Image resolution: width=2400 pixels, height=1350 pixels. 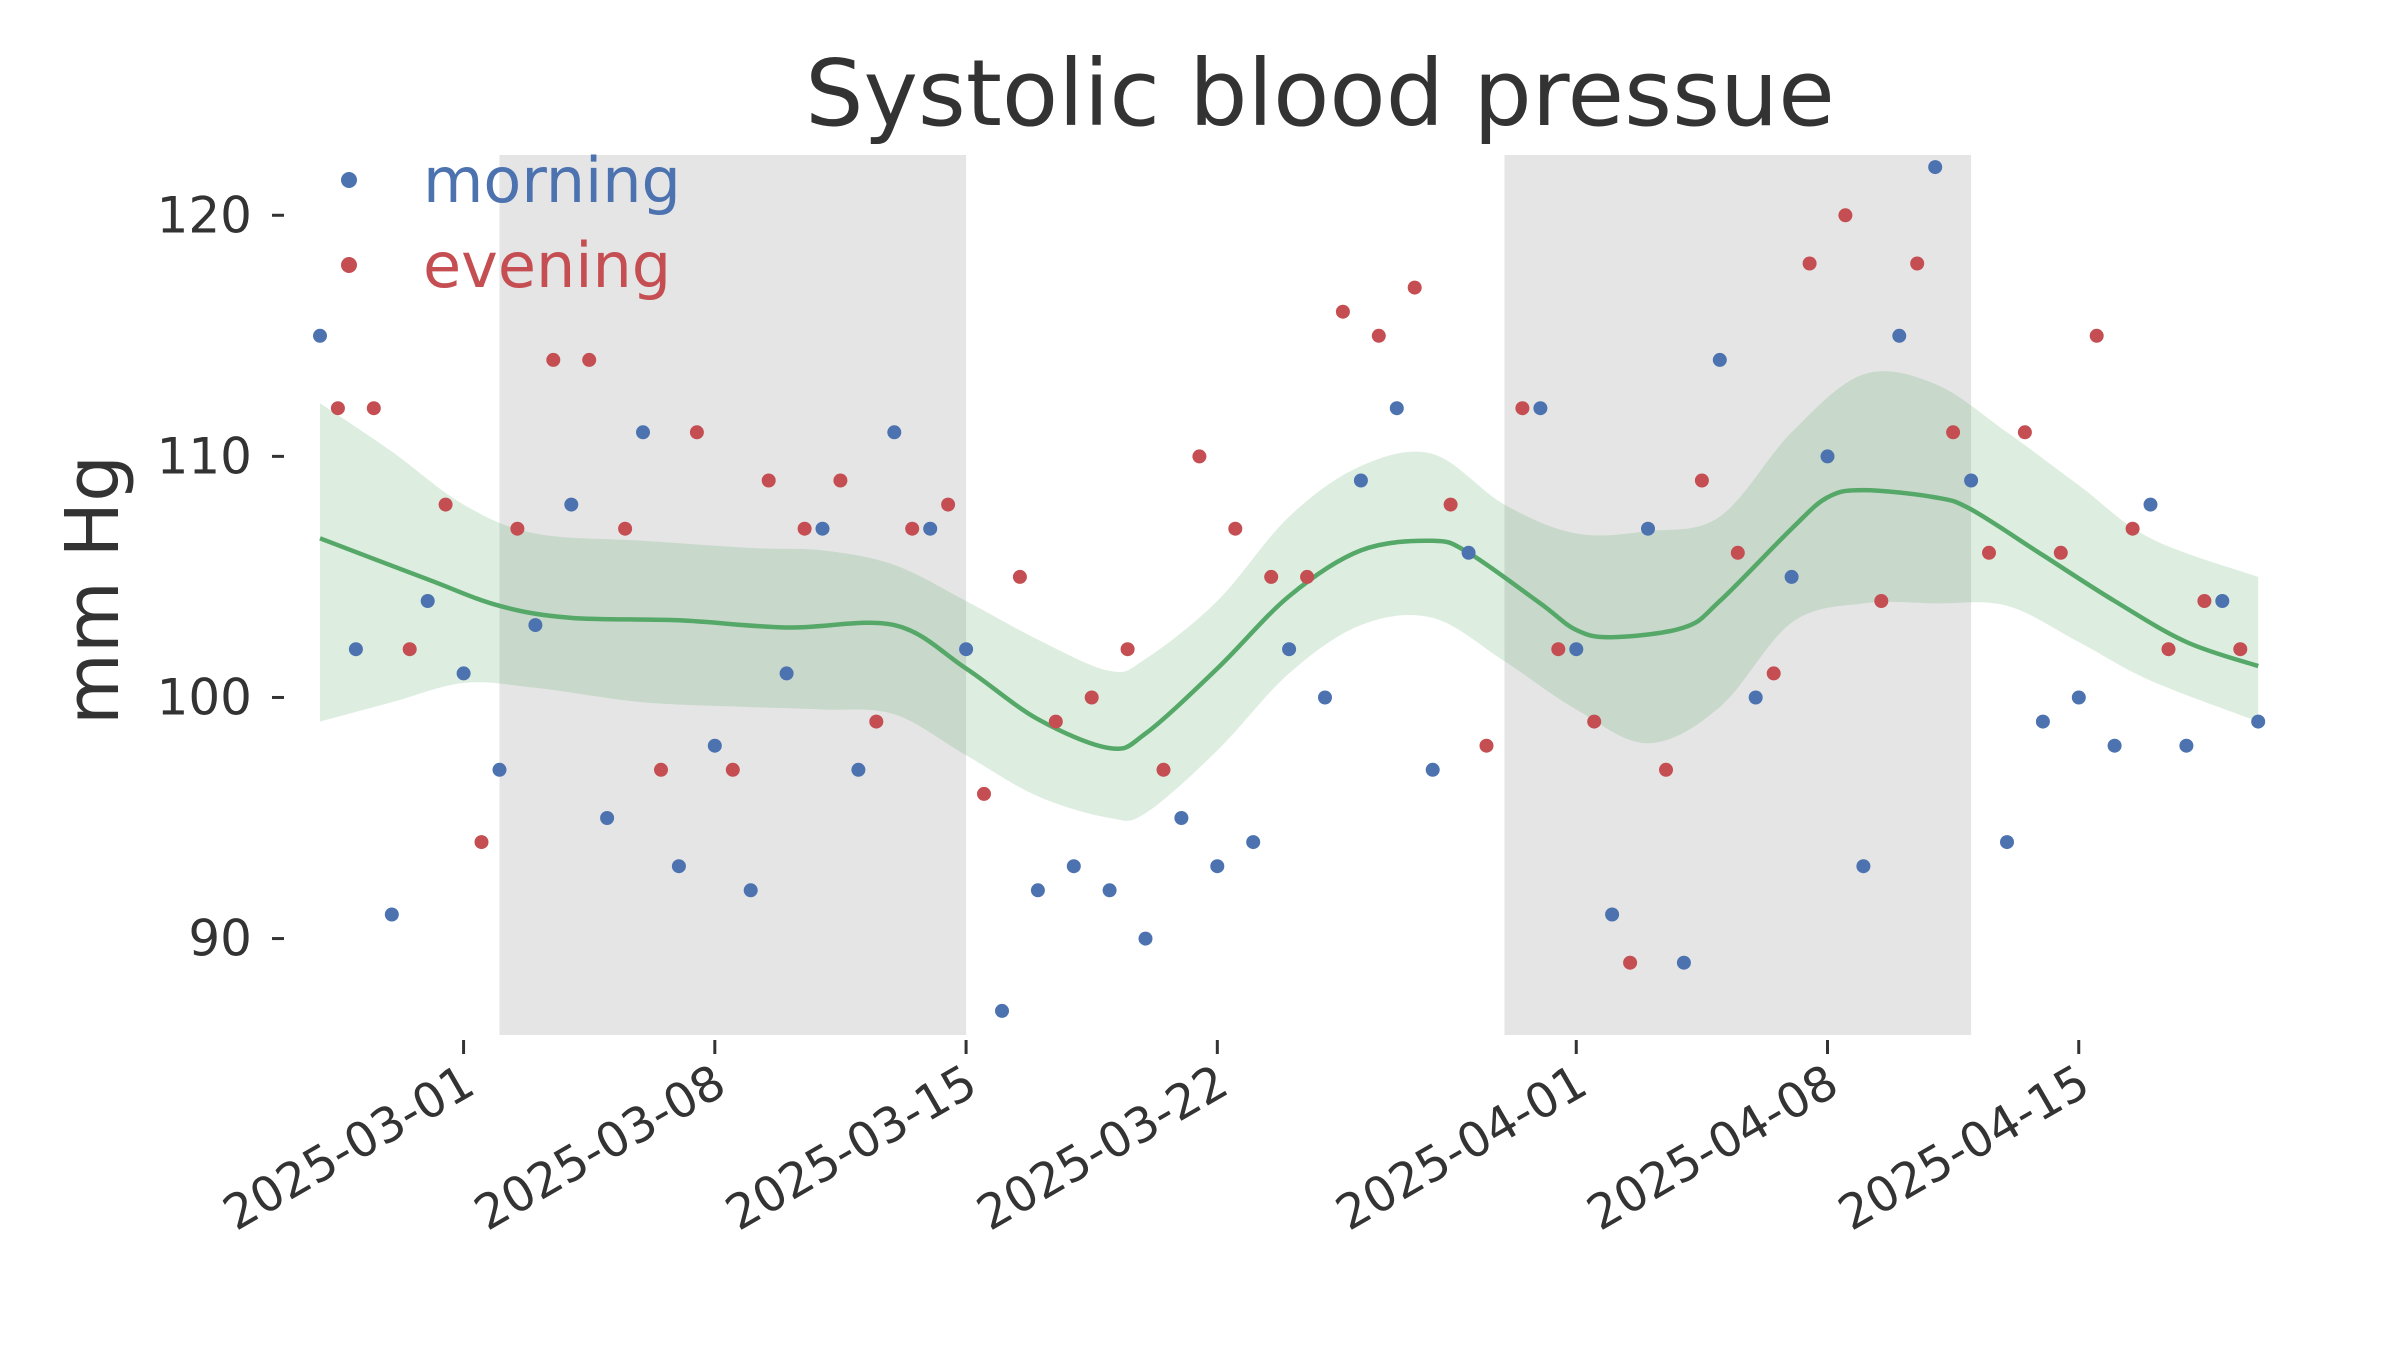 What do you see at coordinates (349, 180) in the screenshot?
I see `legend-marker-morning` at bounding box center [349, 180].